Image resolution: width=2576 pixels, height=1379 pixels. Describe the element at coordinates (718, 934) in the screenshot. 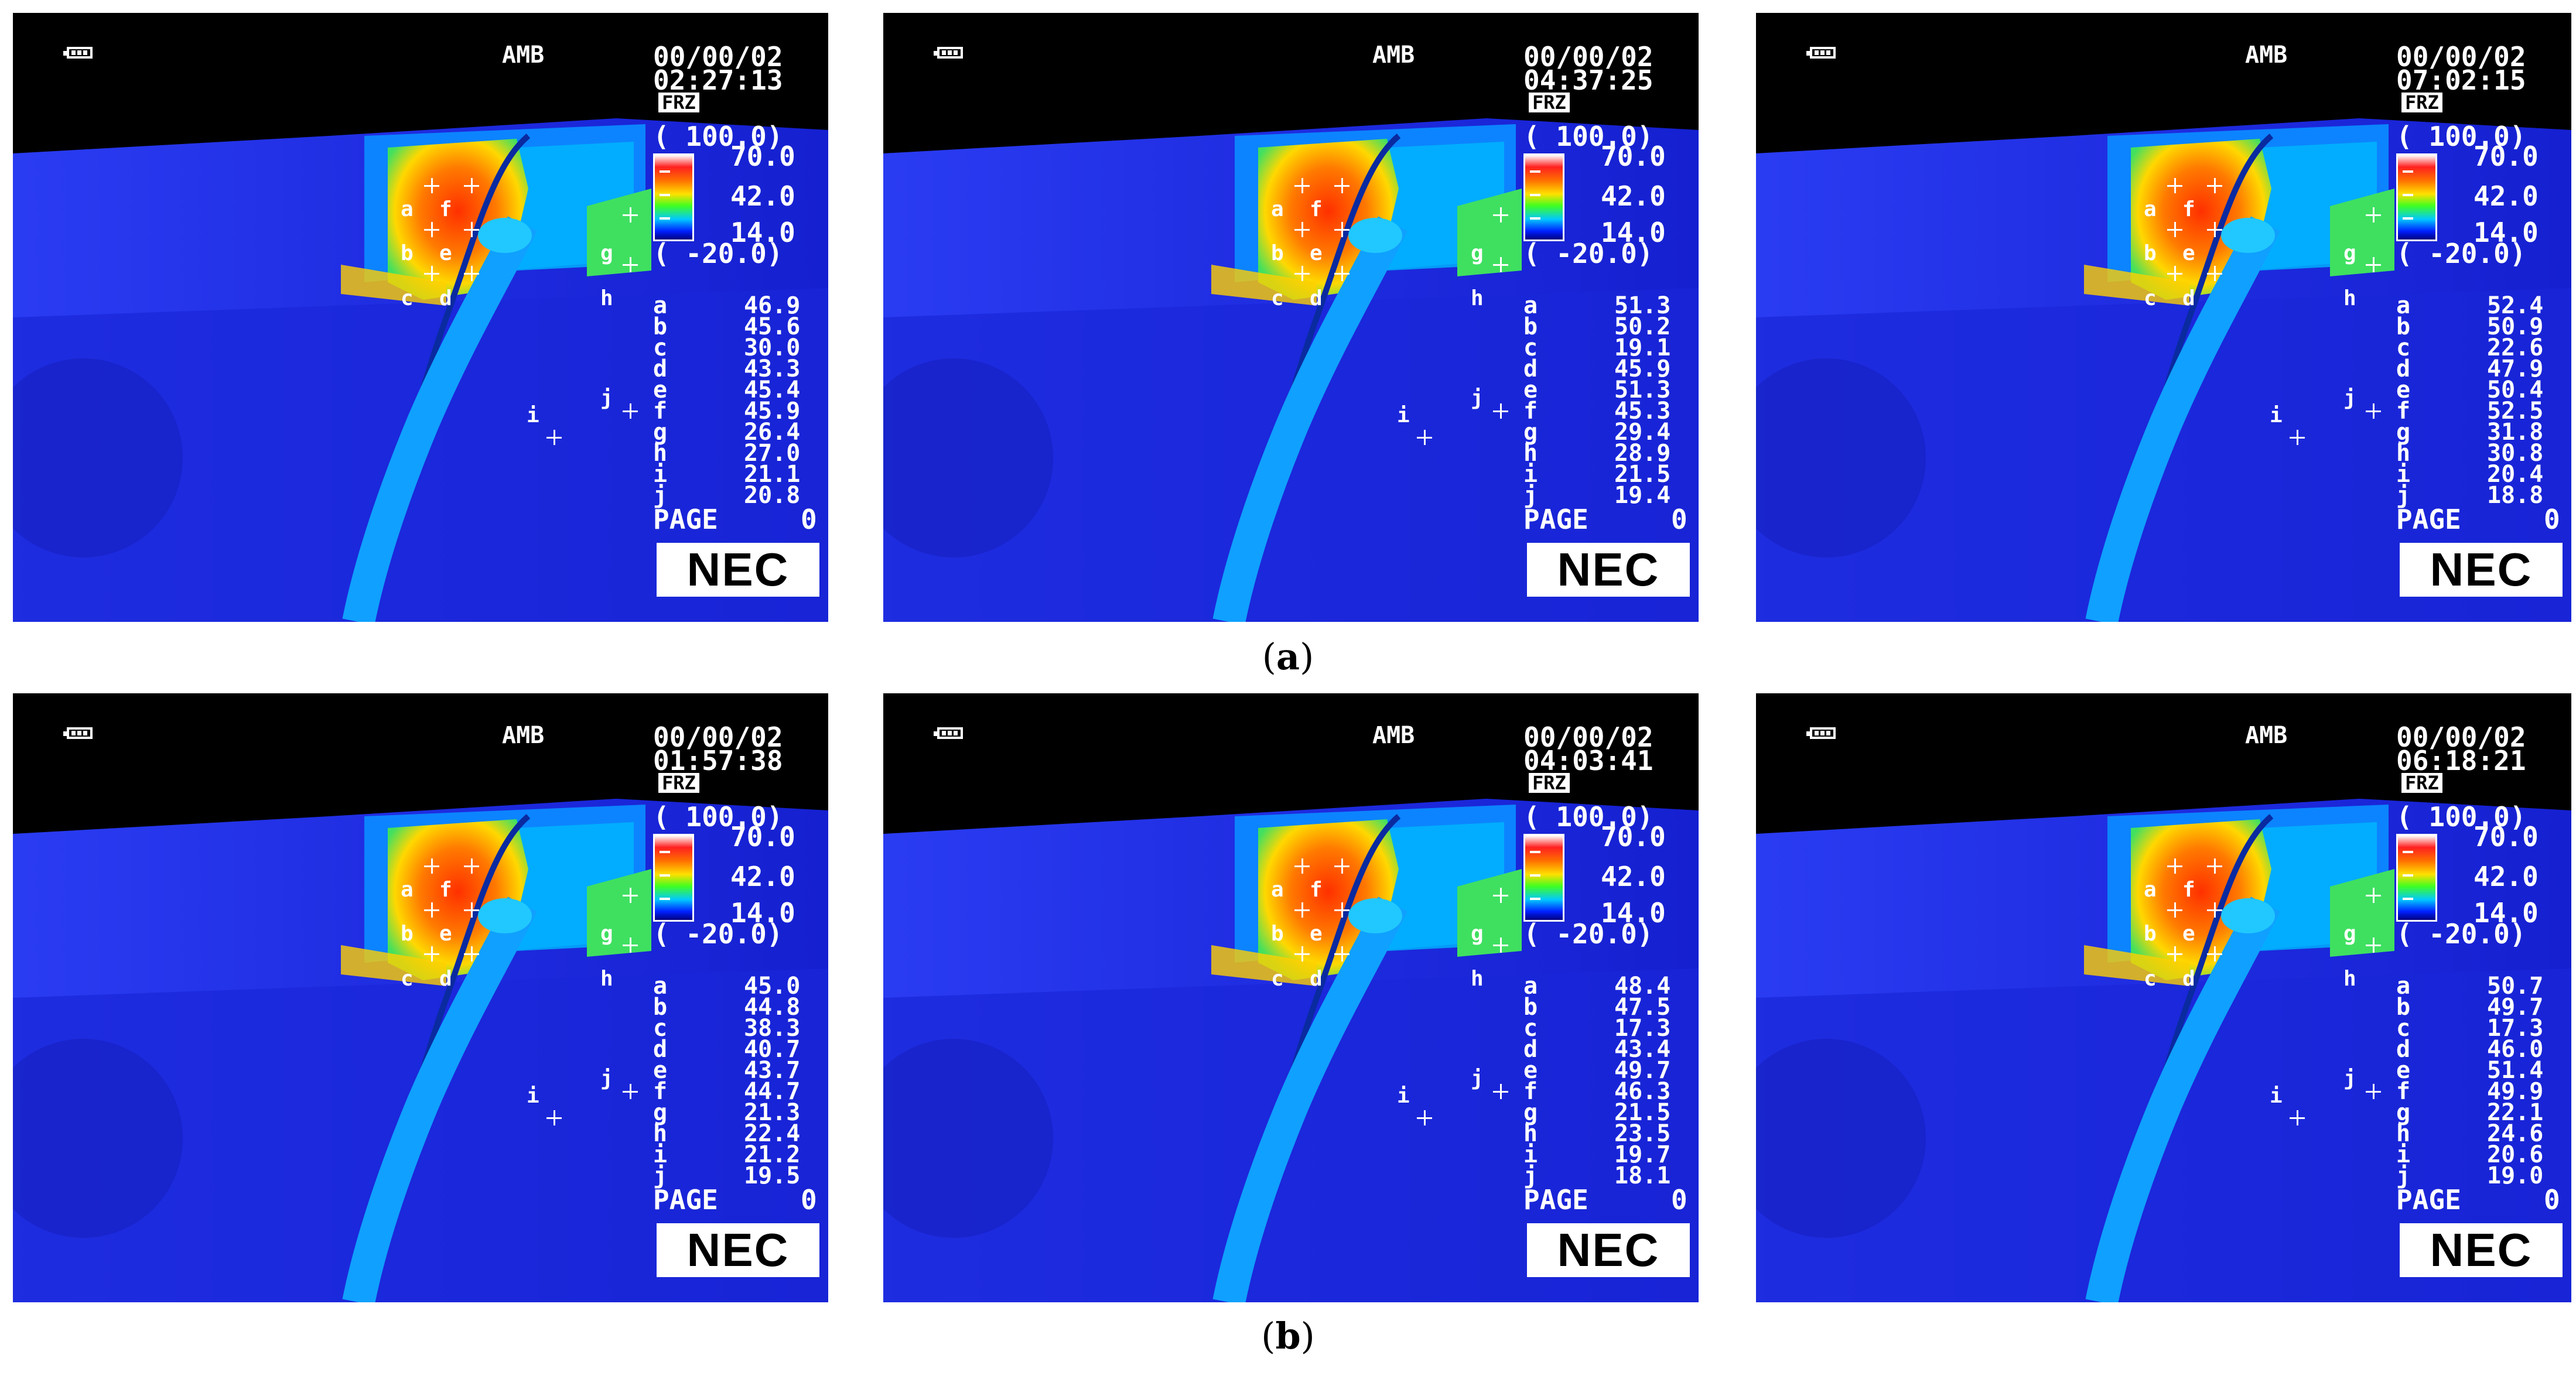

I see `scale-min-bracket: ( -20.0)` at that location.